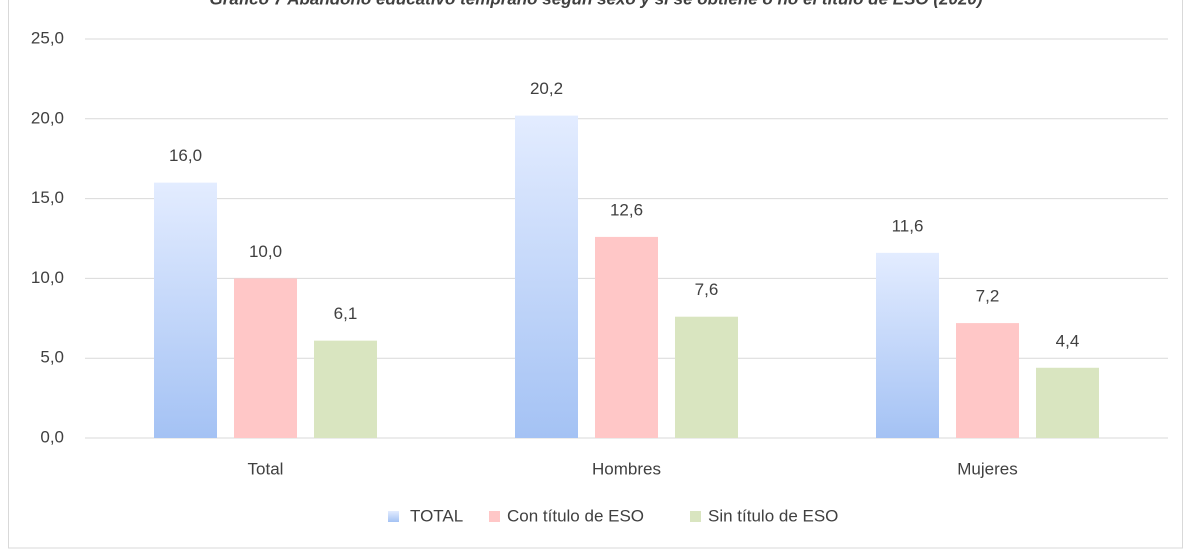  Describe the element at coordinates (266, 468) in the screenshot. I see `x-tick-label: Total` at that location.